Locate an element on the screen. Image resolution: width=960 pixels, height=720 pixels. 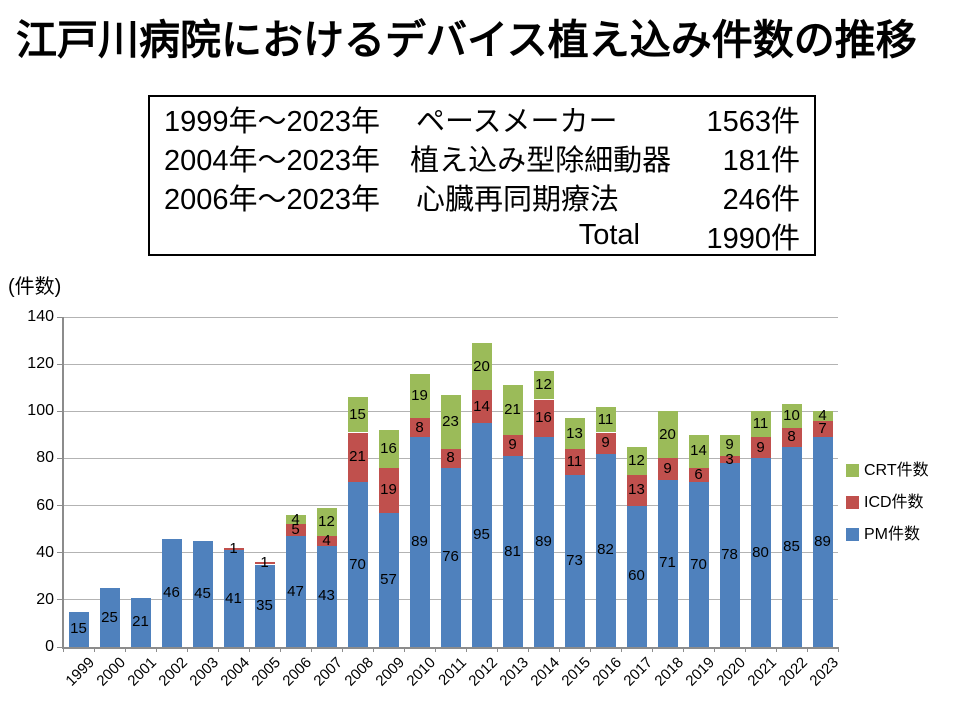
legend-label-PM件数: PM件数 is located at coordinates (892, 534).